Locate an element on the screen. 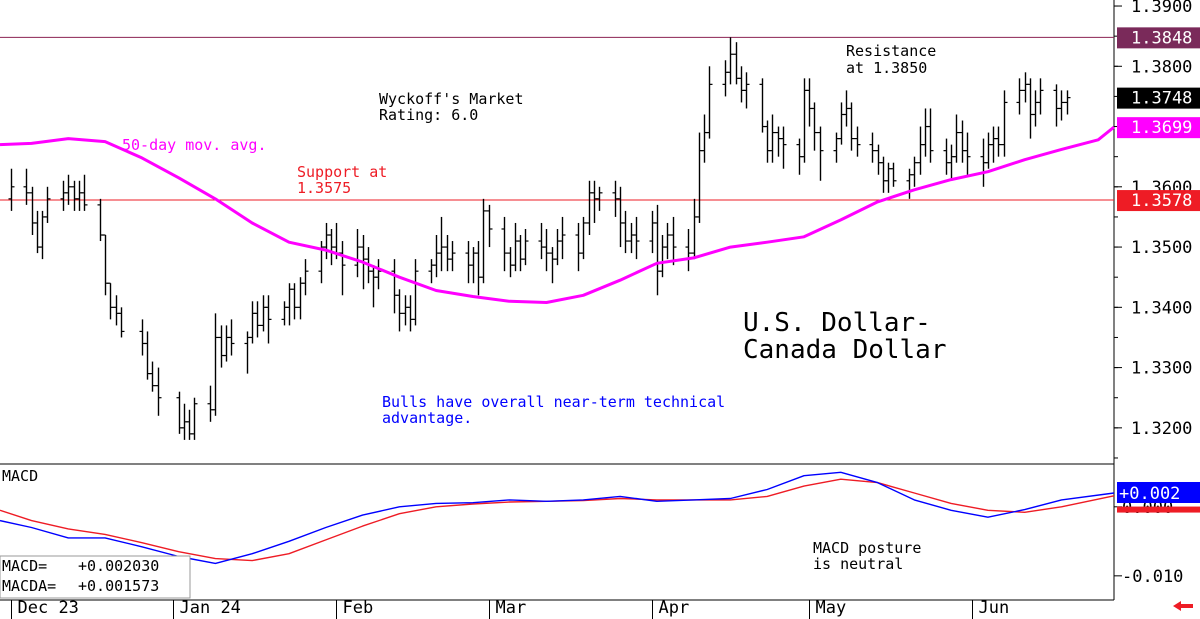  price-tag: 1.3848 is located at coordinates (1158, 38).